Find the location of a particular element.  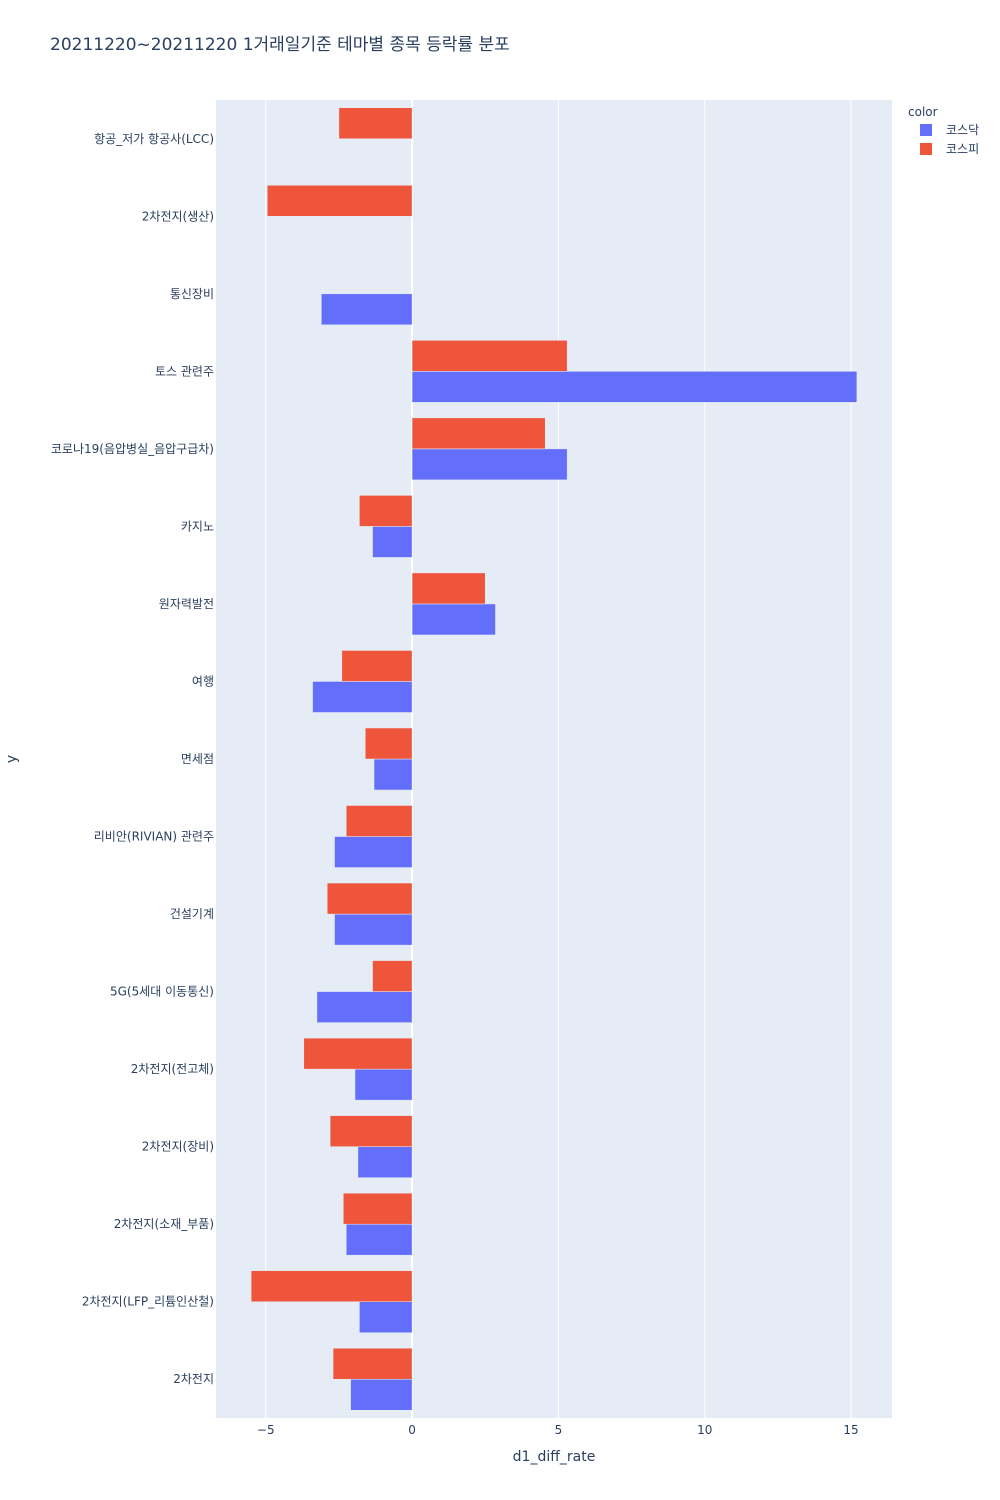

legend-title: color is located at coordinates (923, 112).